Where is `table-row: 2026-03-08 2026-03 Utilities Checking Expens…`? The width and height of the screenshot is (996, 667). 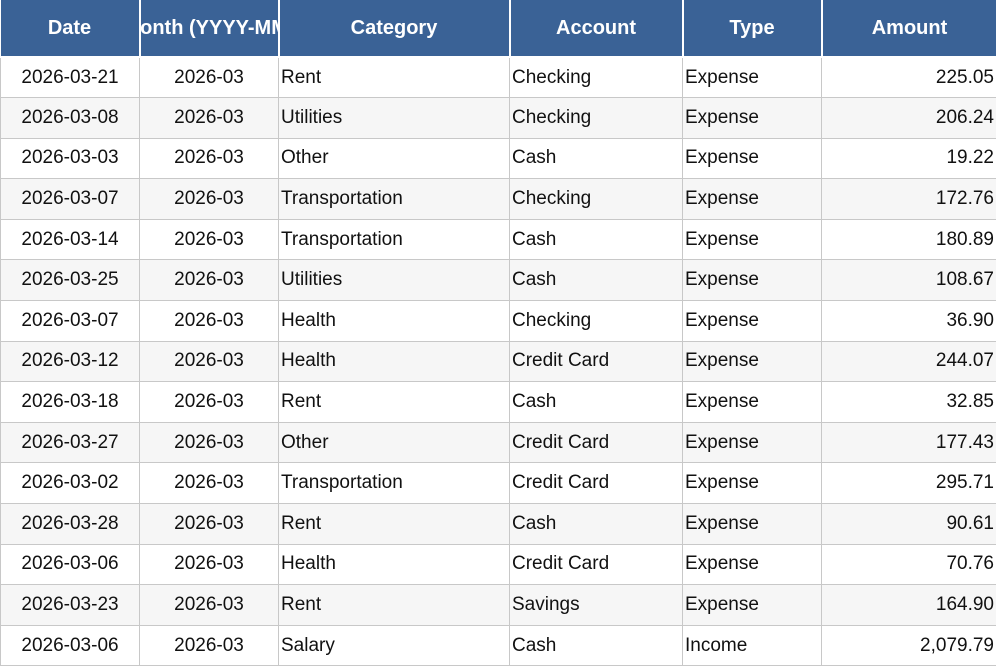
table-row: 2026-03-08 2026-03 Utilities Checking Expens… is located at coordinates (498, 118).